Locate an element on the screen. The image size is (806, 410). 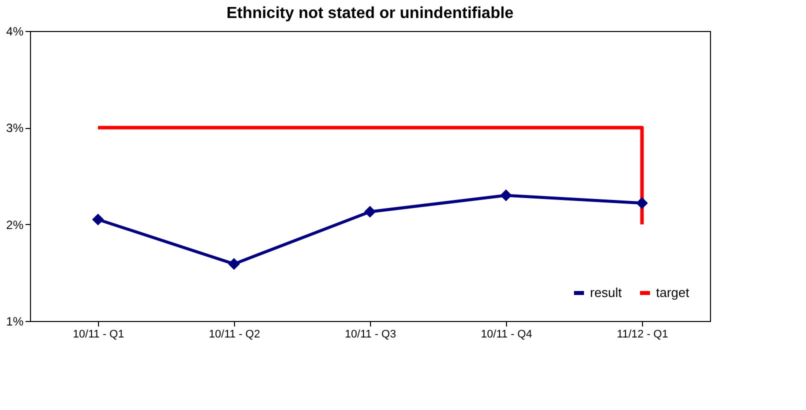
y-tick-label: 2% is located at coordinates (15, 225).